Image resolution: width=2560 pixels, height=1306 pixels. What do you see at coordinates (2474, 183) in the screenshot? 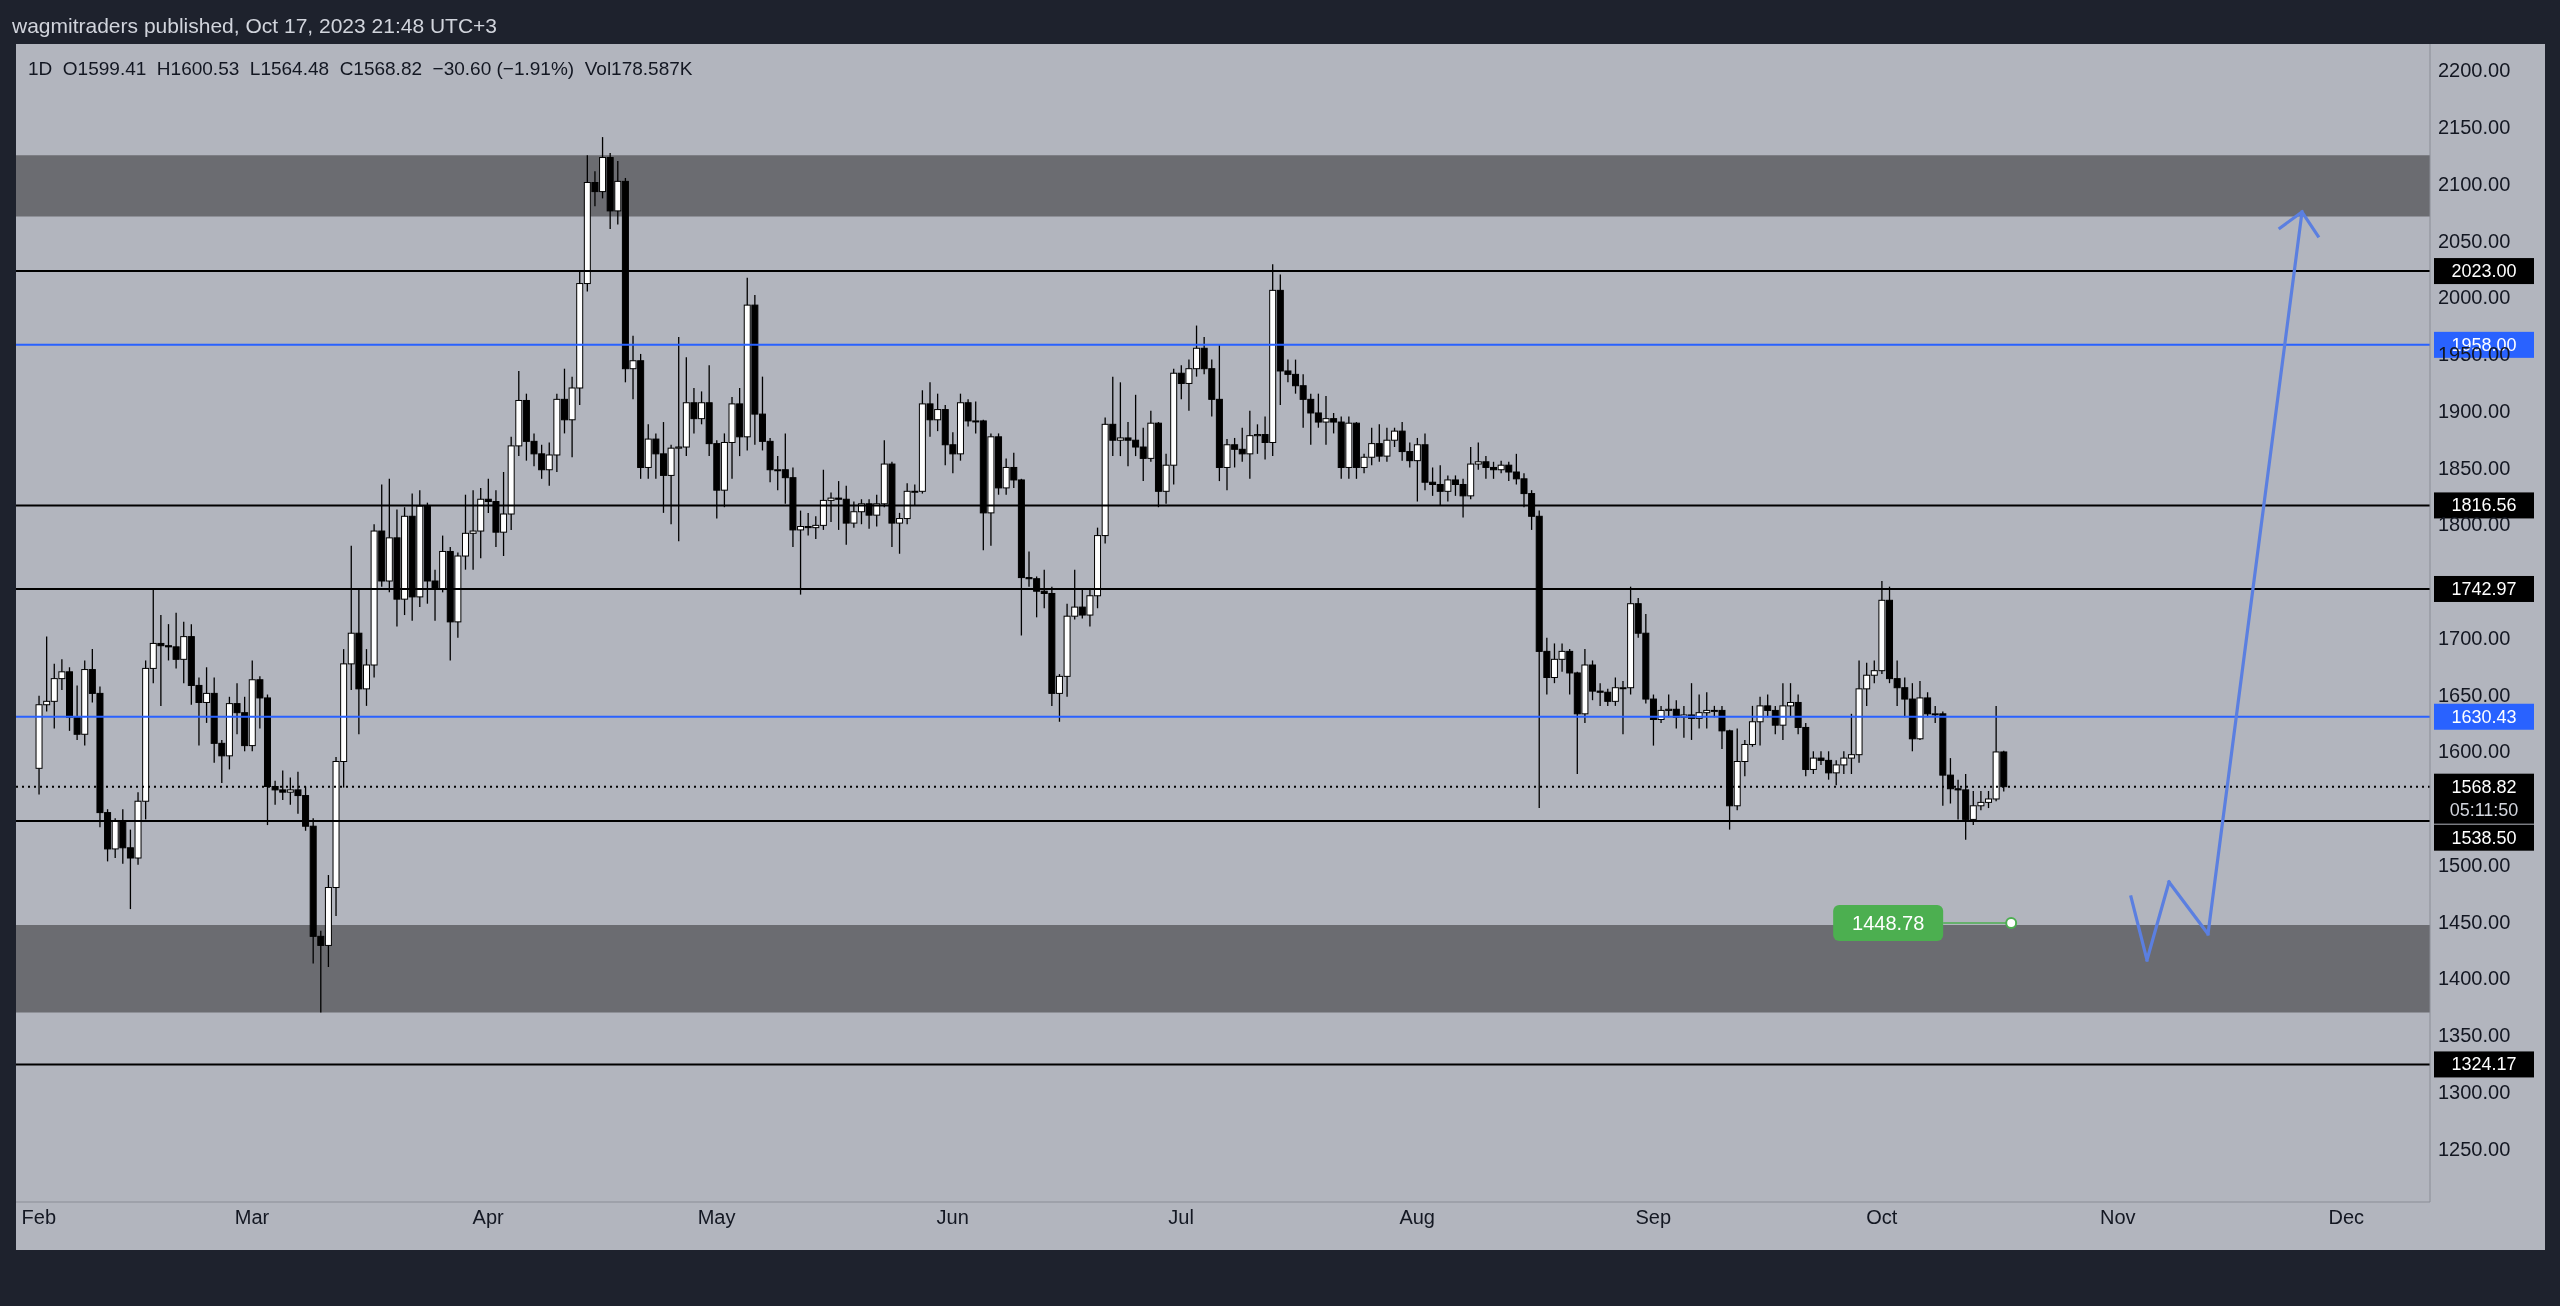
I see `y-tick-label: 2100.00` at bounding box center [2474, 183].